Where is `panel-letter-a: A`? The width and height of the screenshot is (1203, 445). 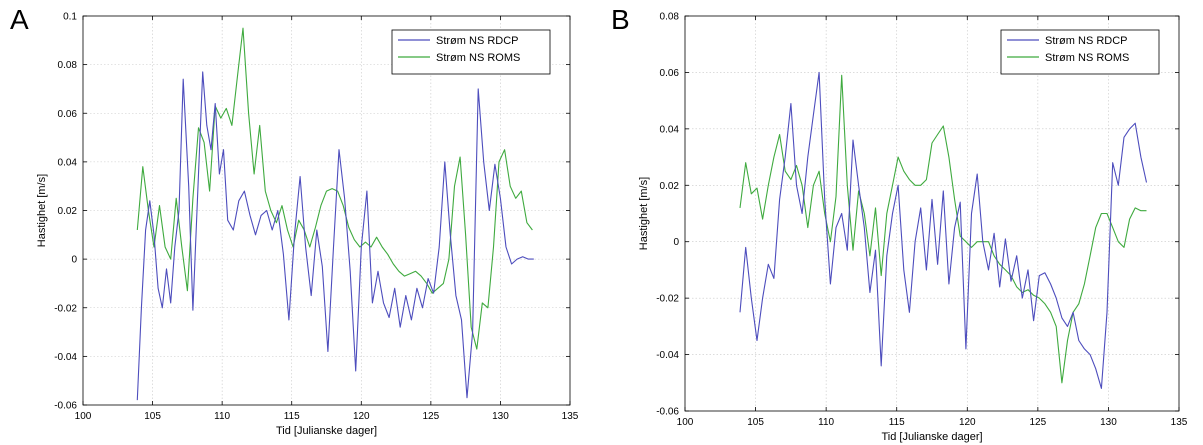
panel-letter-a: A is located at coordinates (19, 19).